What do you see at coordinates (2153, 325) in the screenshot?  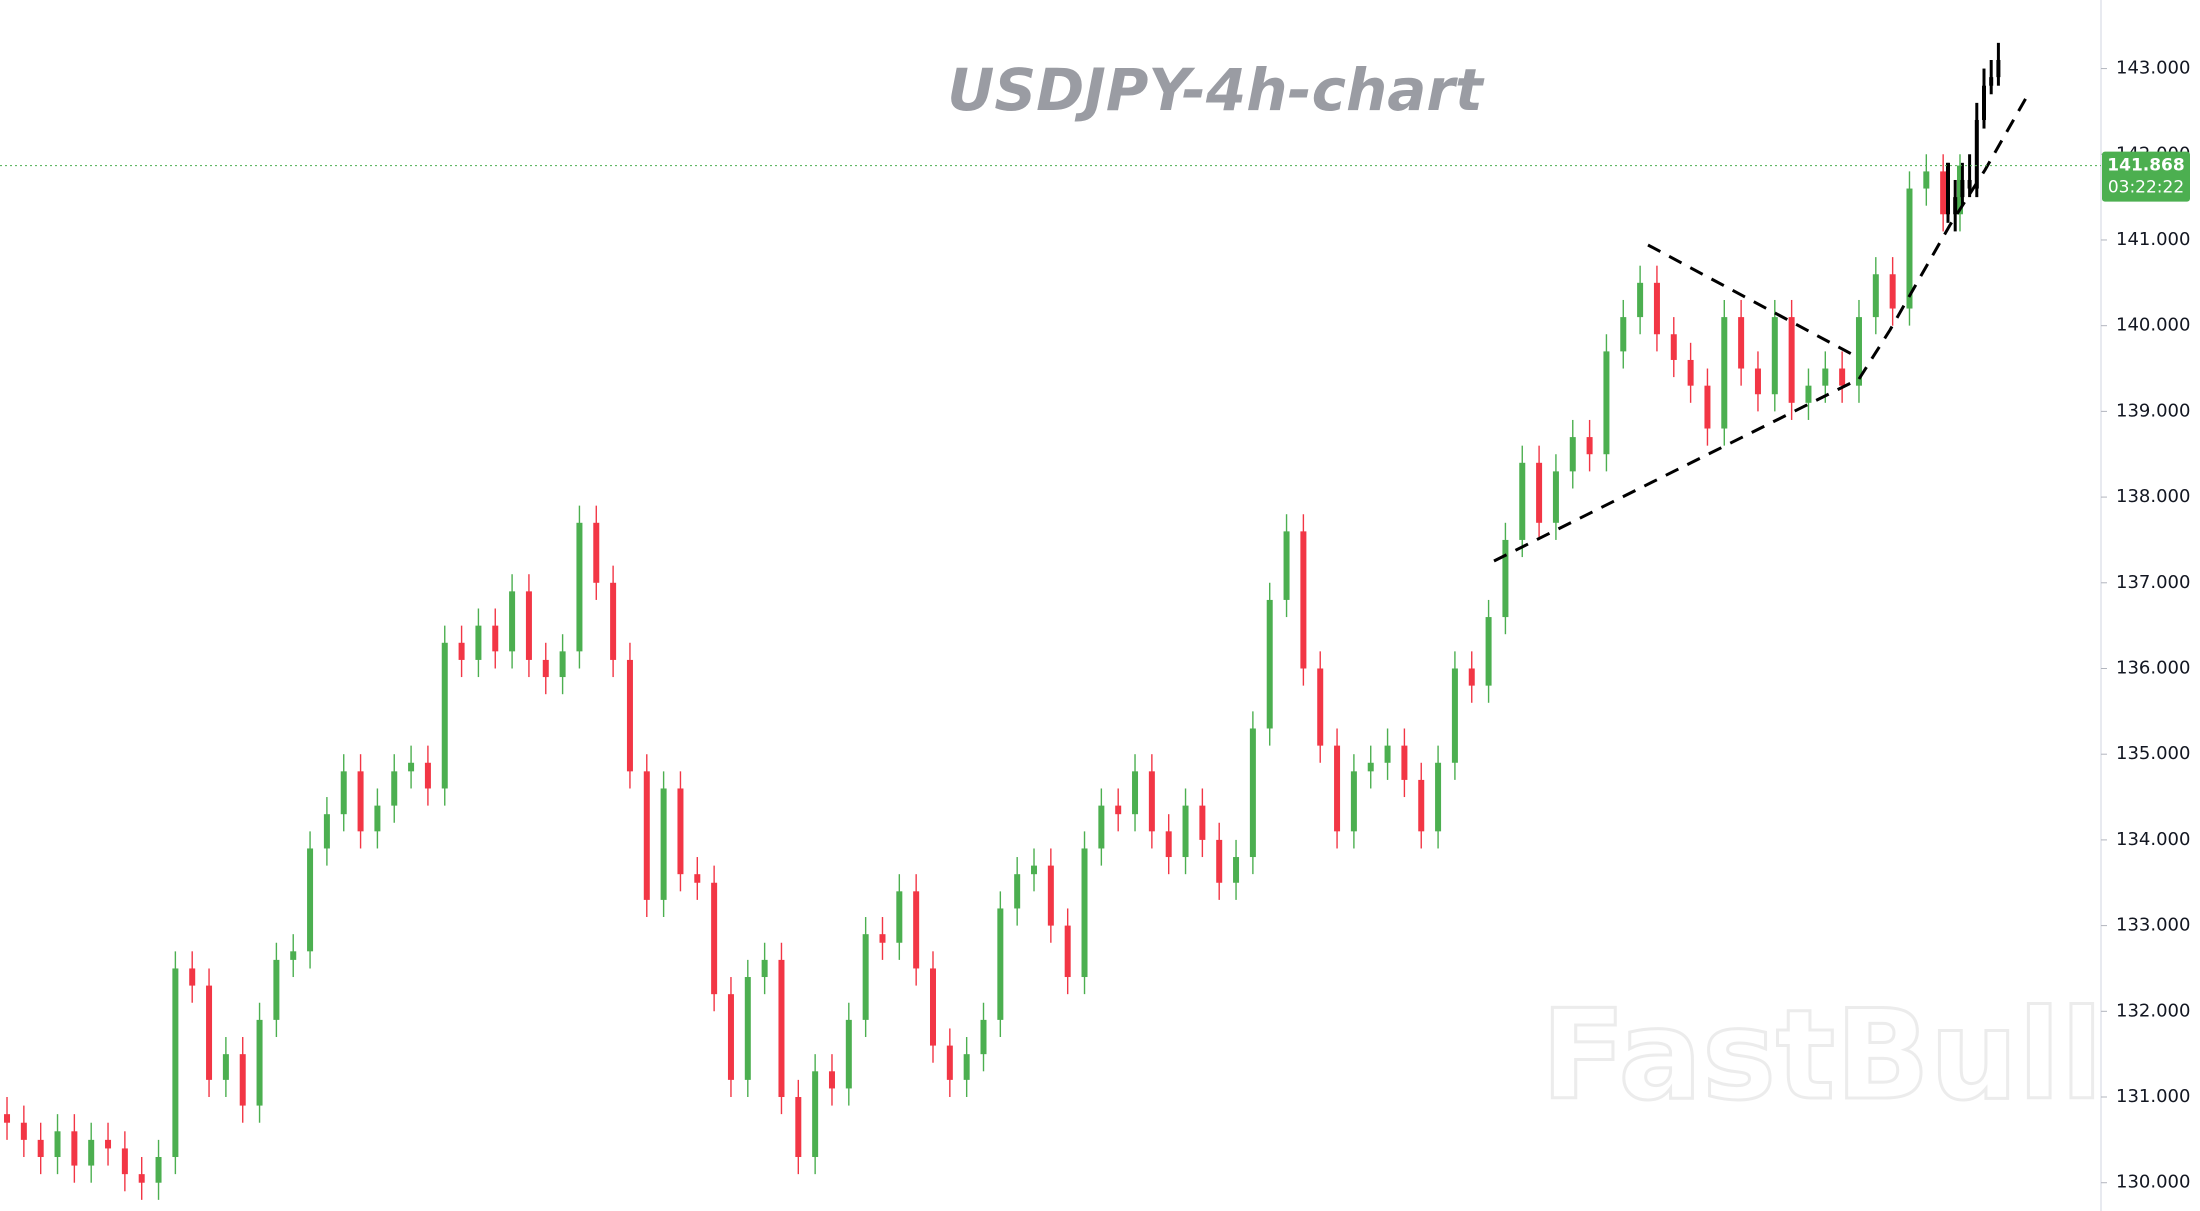 I see `y-tick-label: 140.000` at bounding box center [2153, 325].